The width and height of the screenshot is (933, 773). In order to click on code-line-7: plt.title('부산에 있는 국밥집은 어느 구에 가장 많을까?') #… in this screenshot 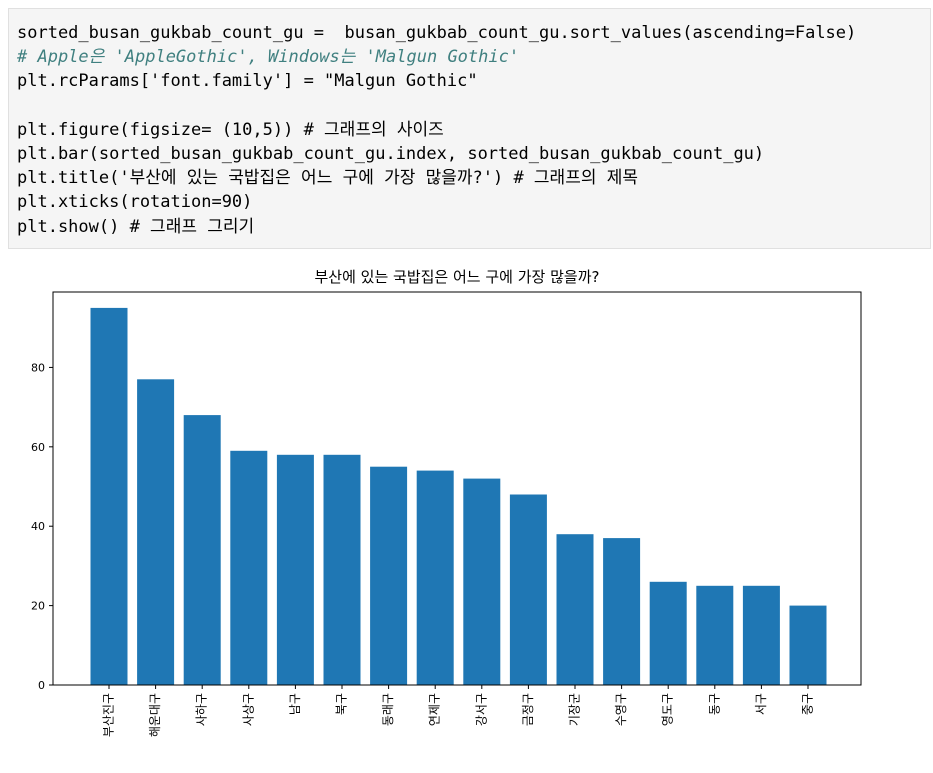, I will do `click(327, 178)`.